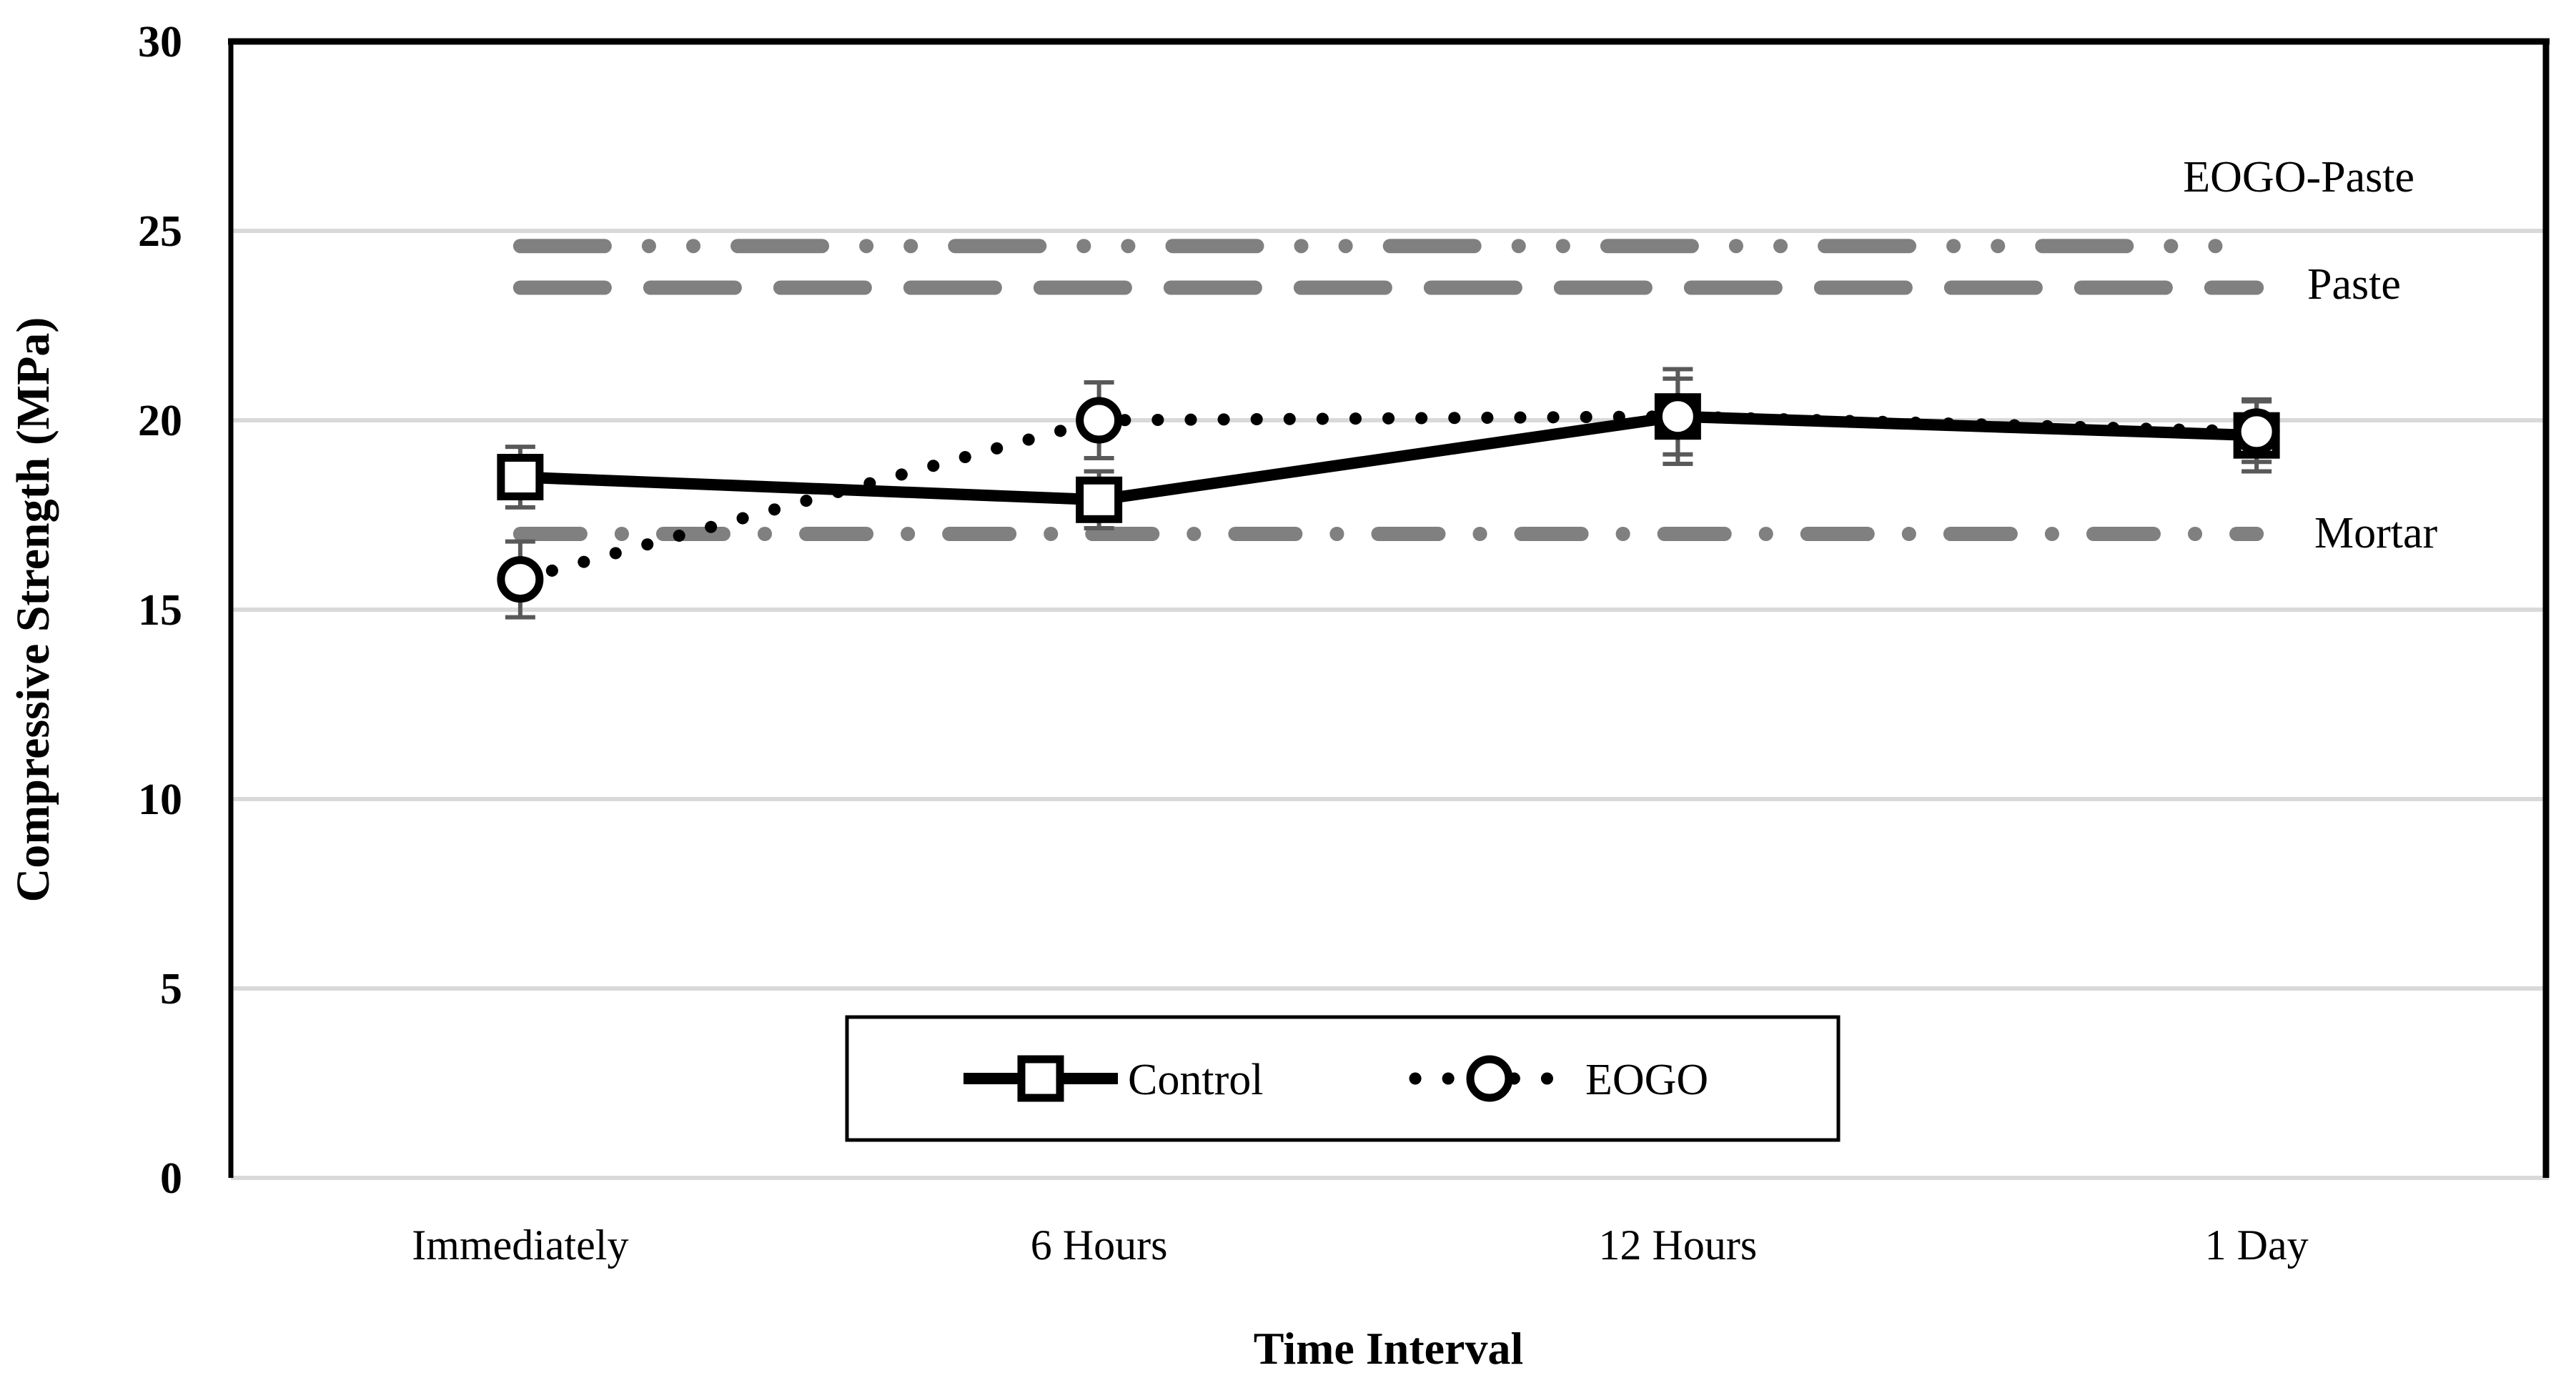 This screenshot has width=2576, height=1373. Describe the element at coordinates (160, 231) in the screenshot. I see `y-tick-label-25: 25` at that location.